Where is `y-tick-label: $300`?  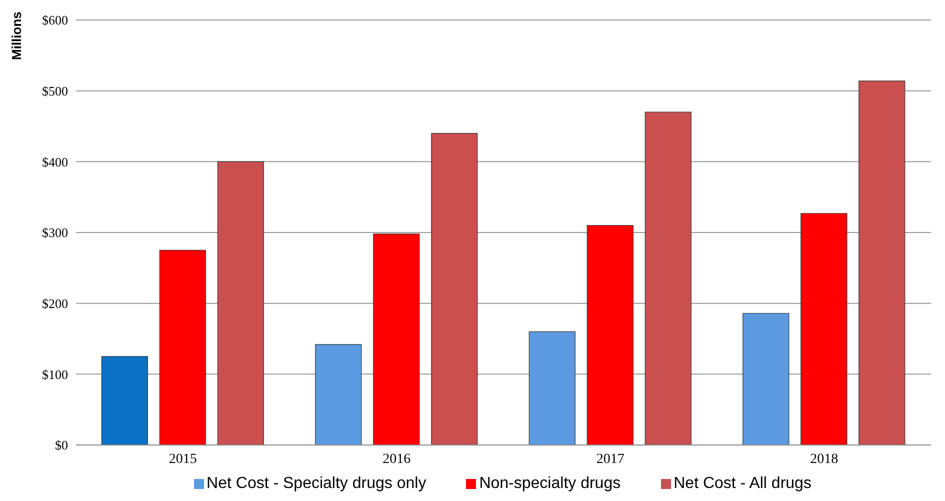 y-tick-label: $300 is located at coordinates (55, 232).